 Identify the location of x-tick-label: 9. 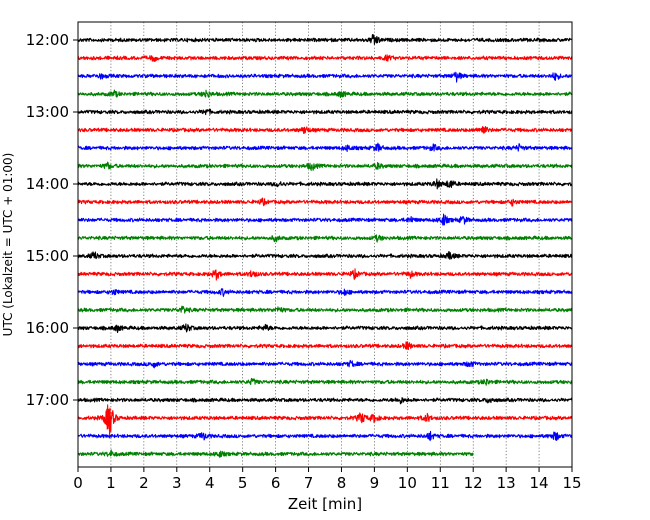
(375, 483).